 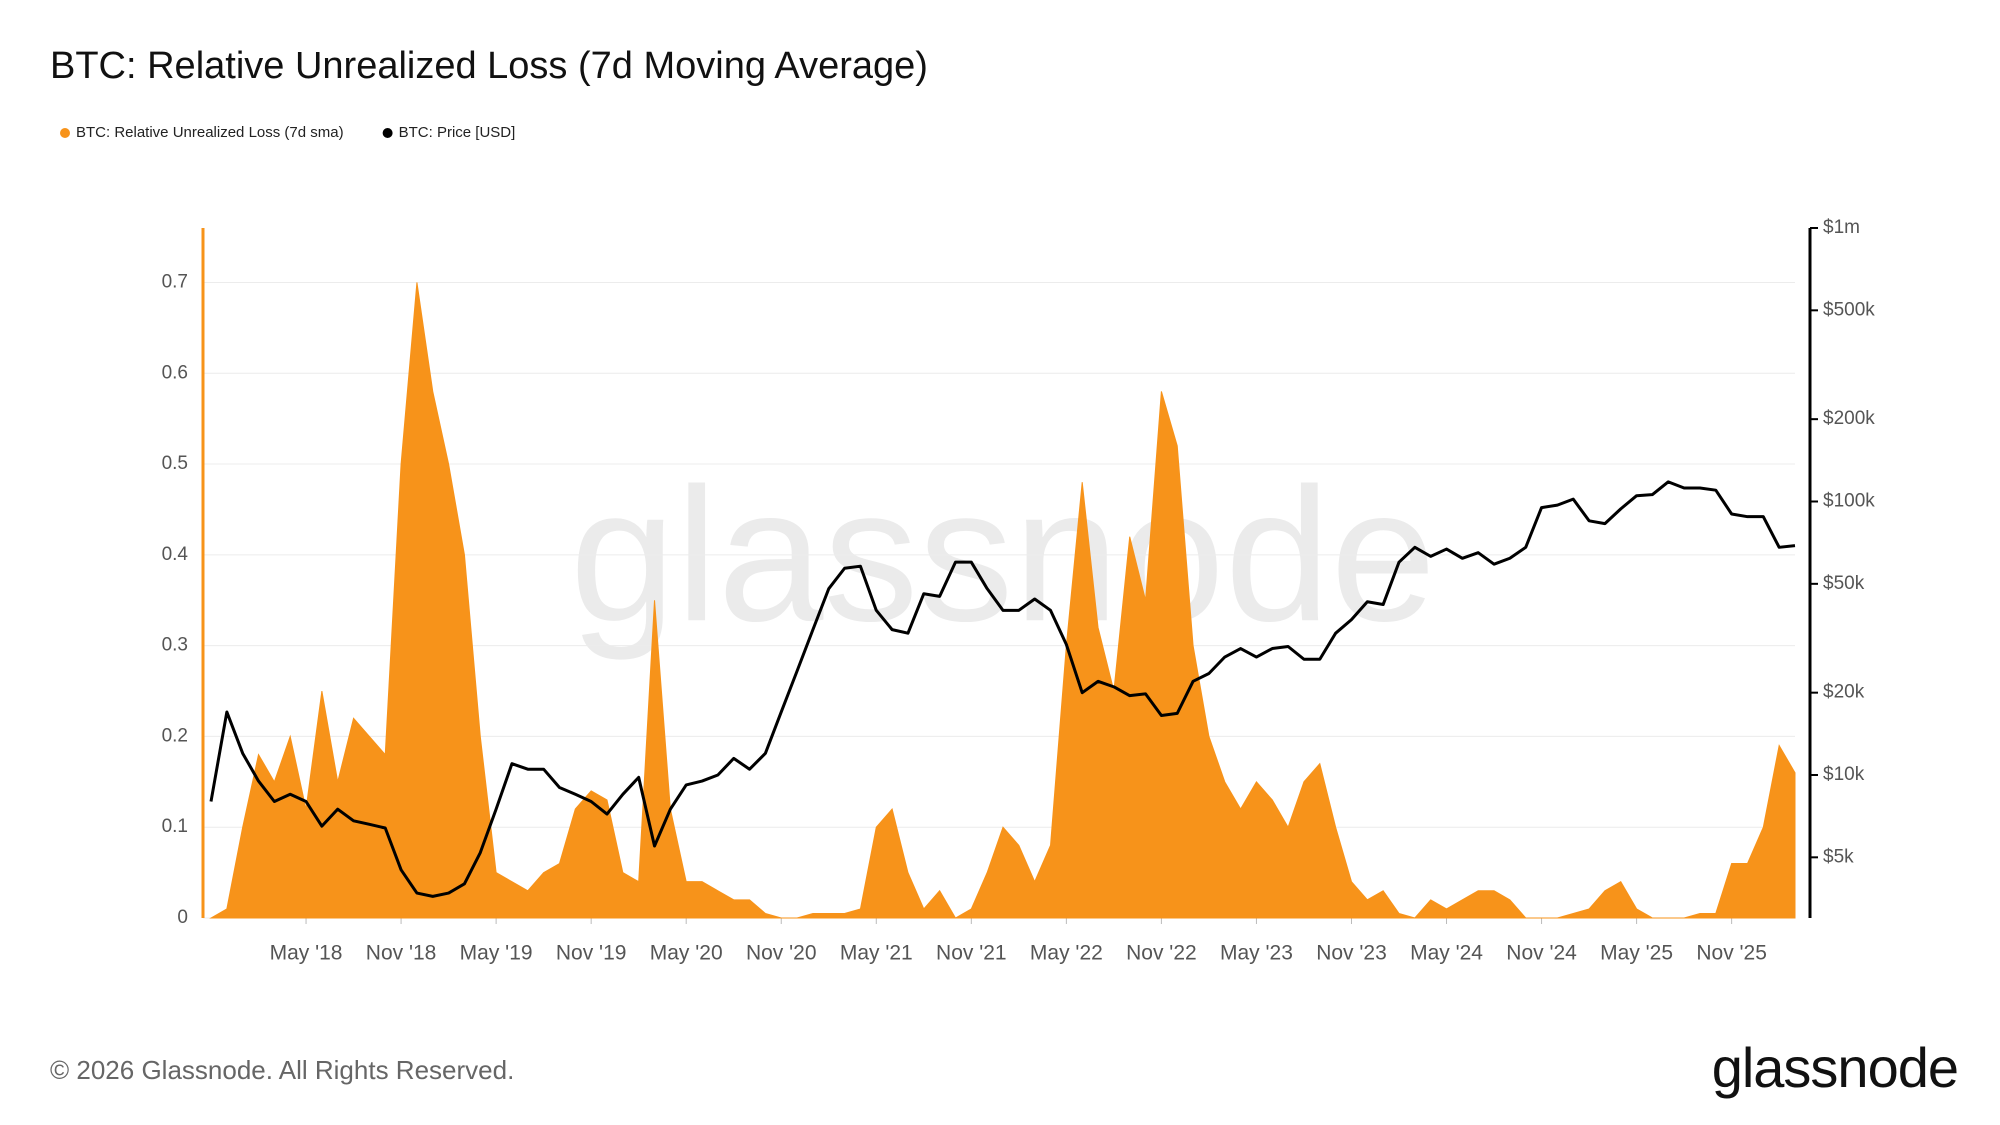 What do you see at coordinates (1844, 583) in the screenshot?
I see `y2-tick-label: $50k` at bounding box center [1844, 583].